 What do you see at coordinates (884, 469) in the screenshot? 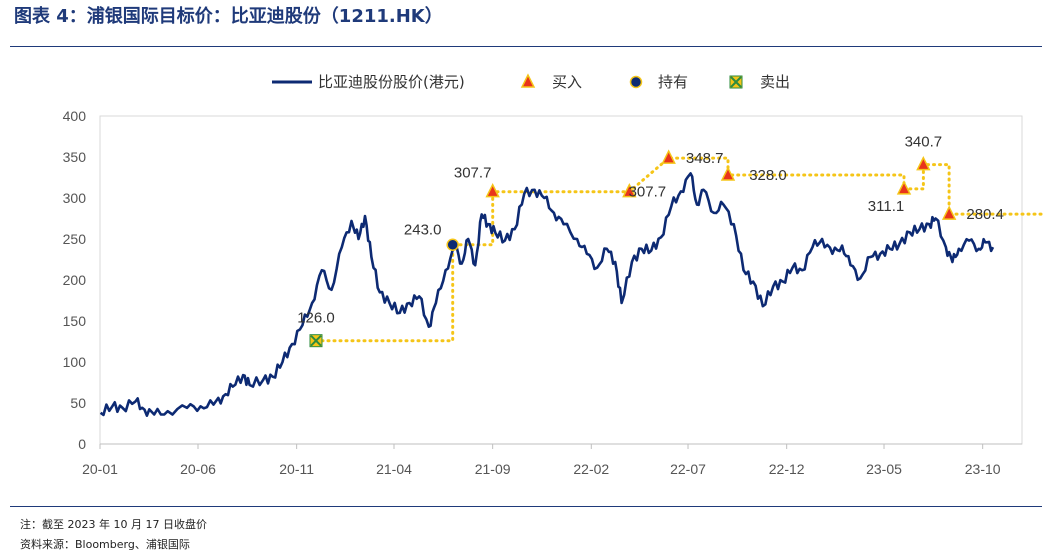
I see `x-tick-label: 23-05` at bounding box center [884, 469].